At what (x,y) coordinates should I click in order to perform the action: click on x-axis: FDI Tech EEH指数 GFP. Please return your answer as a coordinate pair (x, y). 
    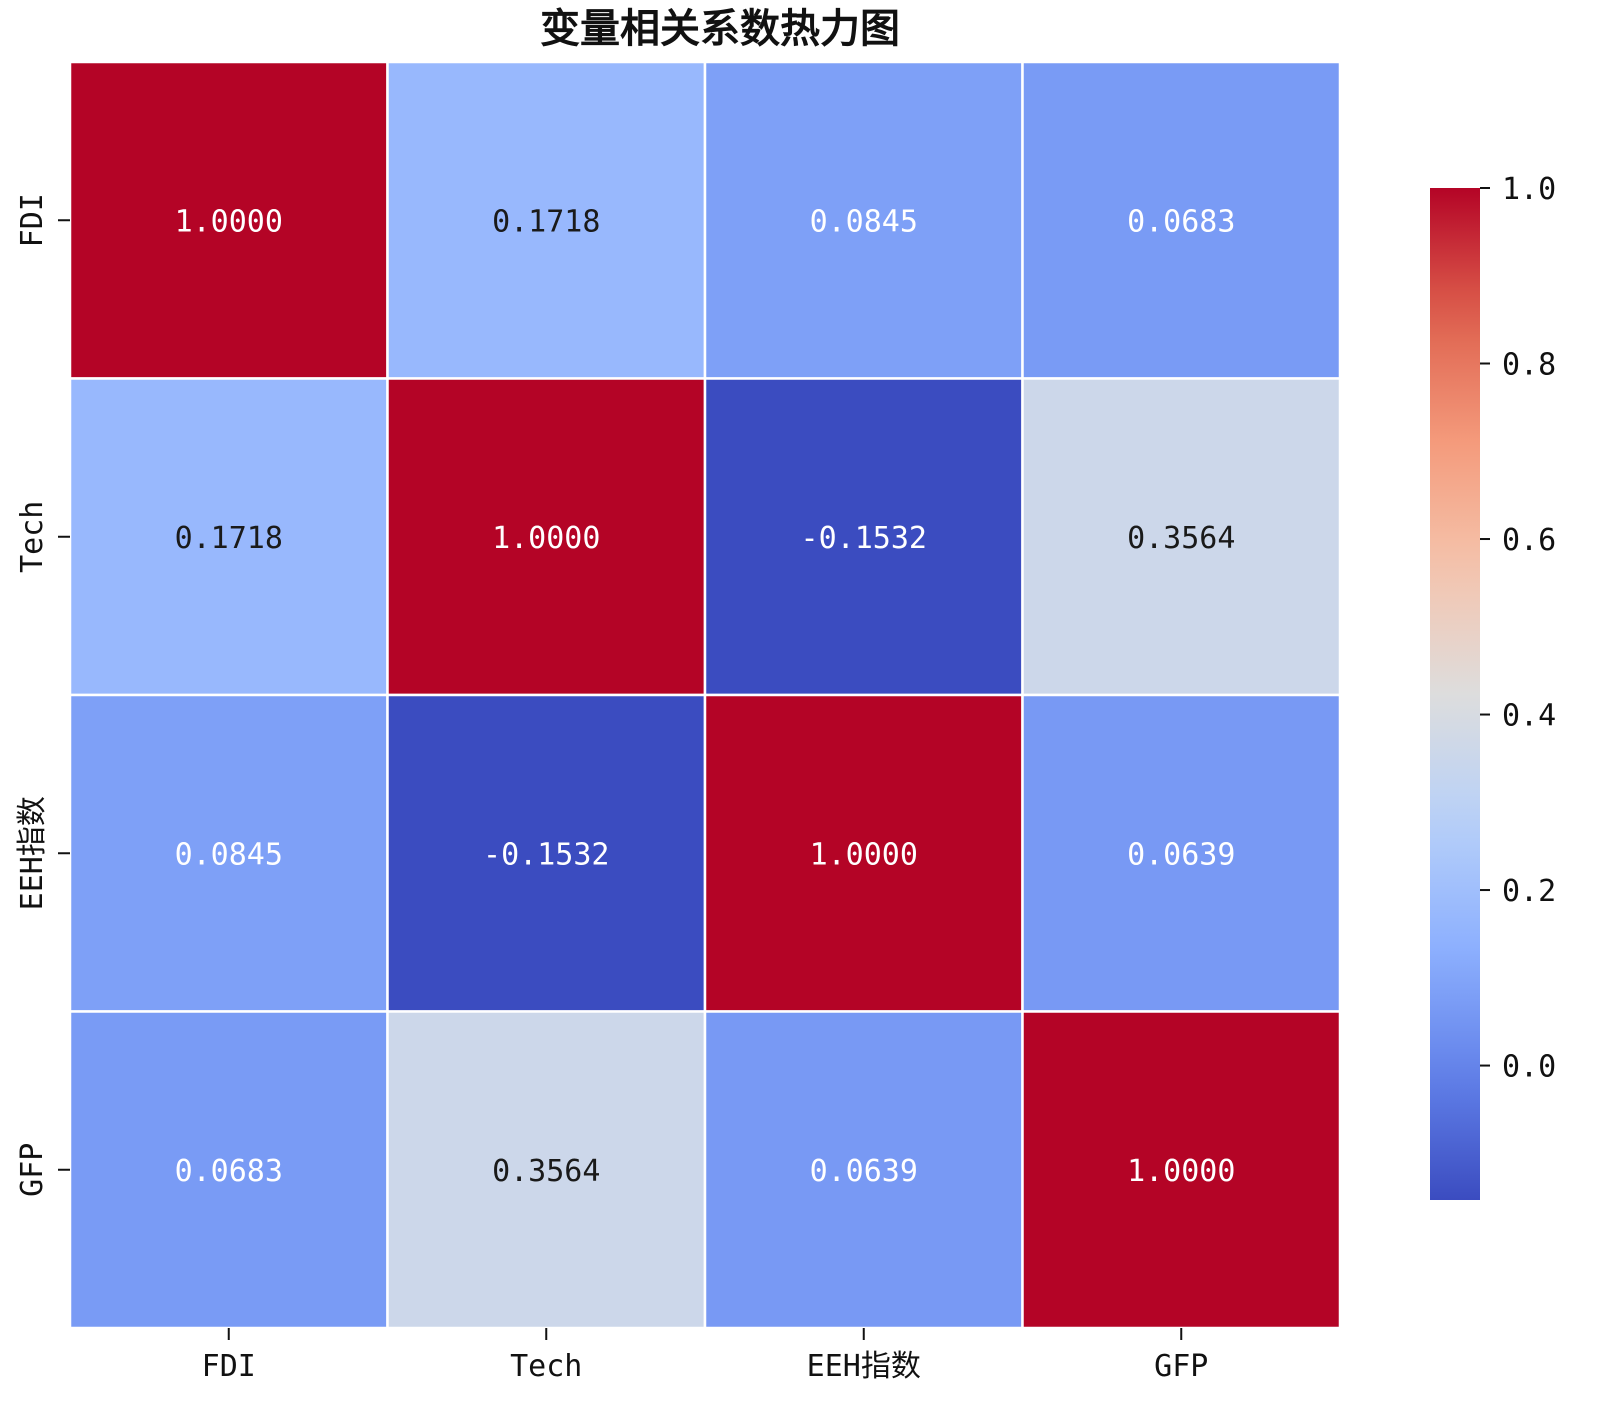
    Looking at the image, I should click on (705, 1356).